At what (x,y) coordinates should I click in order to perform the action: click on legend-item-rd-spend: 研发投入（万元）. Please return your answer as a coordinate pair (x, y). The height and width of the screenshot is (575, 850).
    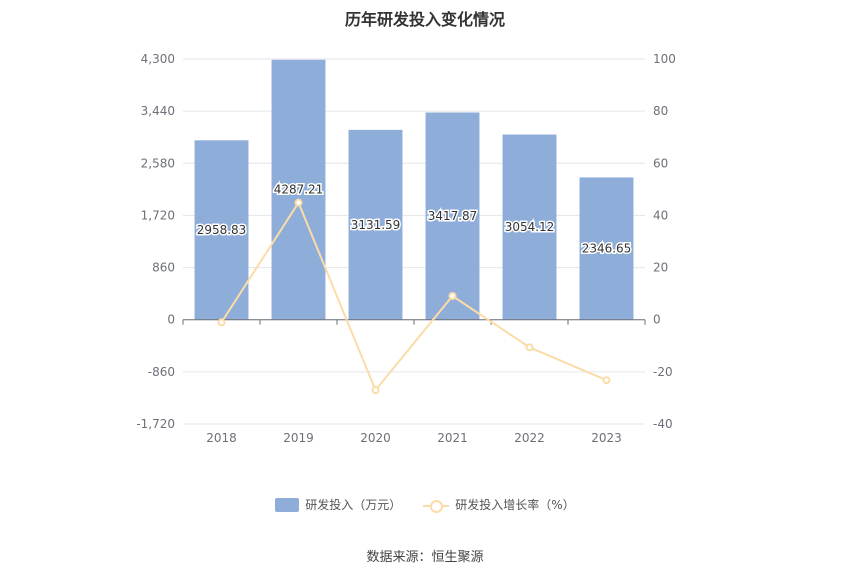
    Looking at the image, I should click on (338, 504).